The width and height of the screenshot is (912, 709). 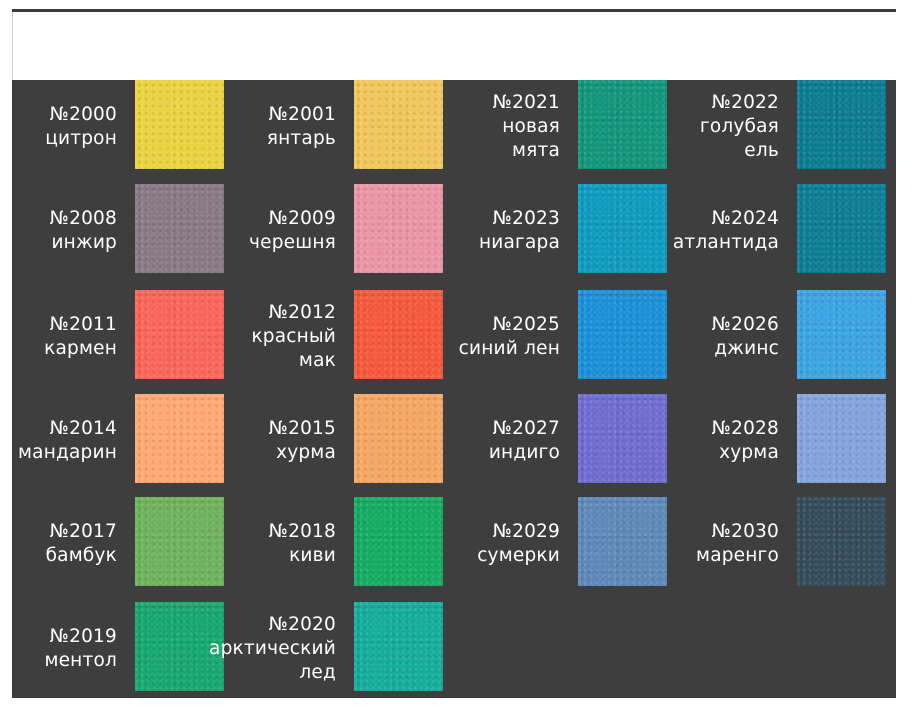 What do you see at coordinates (526, 428) in the screenshot?
I see `color-code: №2027` at bounding box center [526, 428].